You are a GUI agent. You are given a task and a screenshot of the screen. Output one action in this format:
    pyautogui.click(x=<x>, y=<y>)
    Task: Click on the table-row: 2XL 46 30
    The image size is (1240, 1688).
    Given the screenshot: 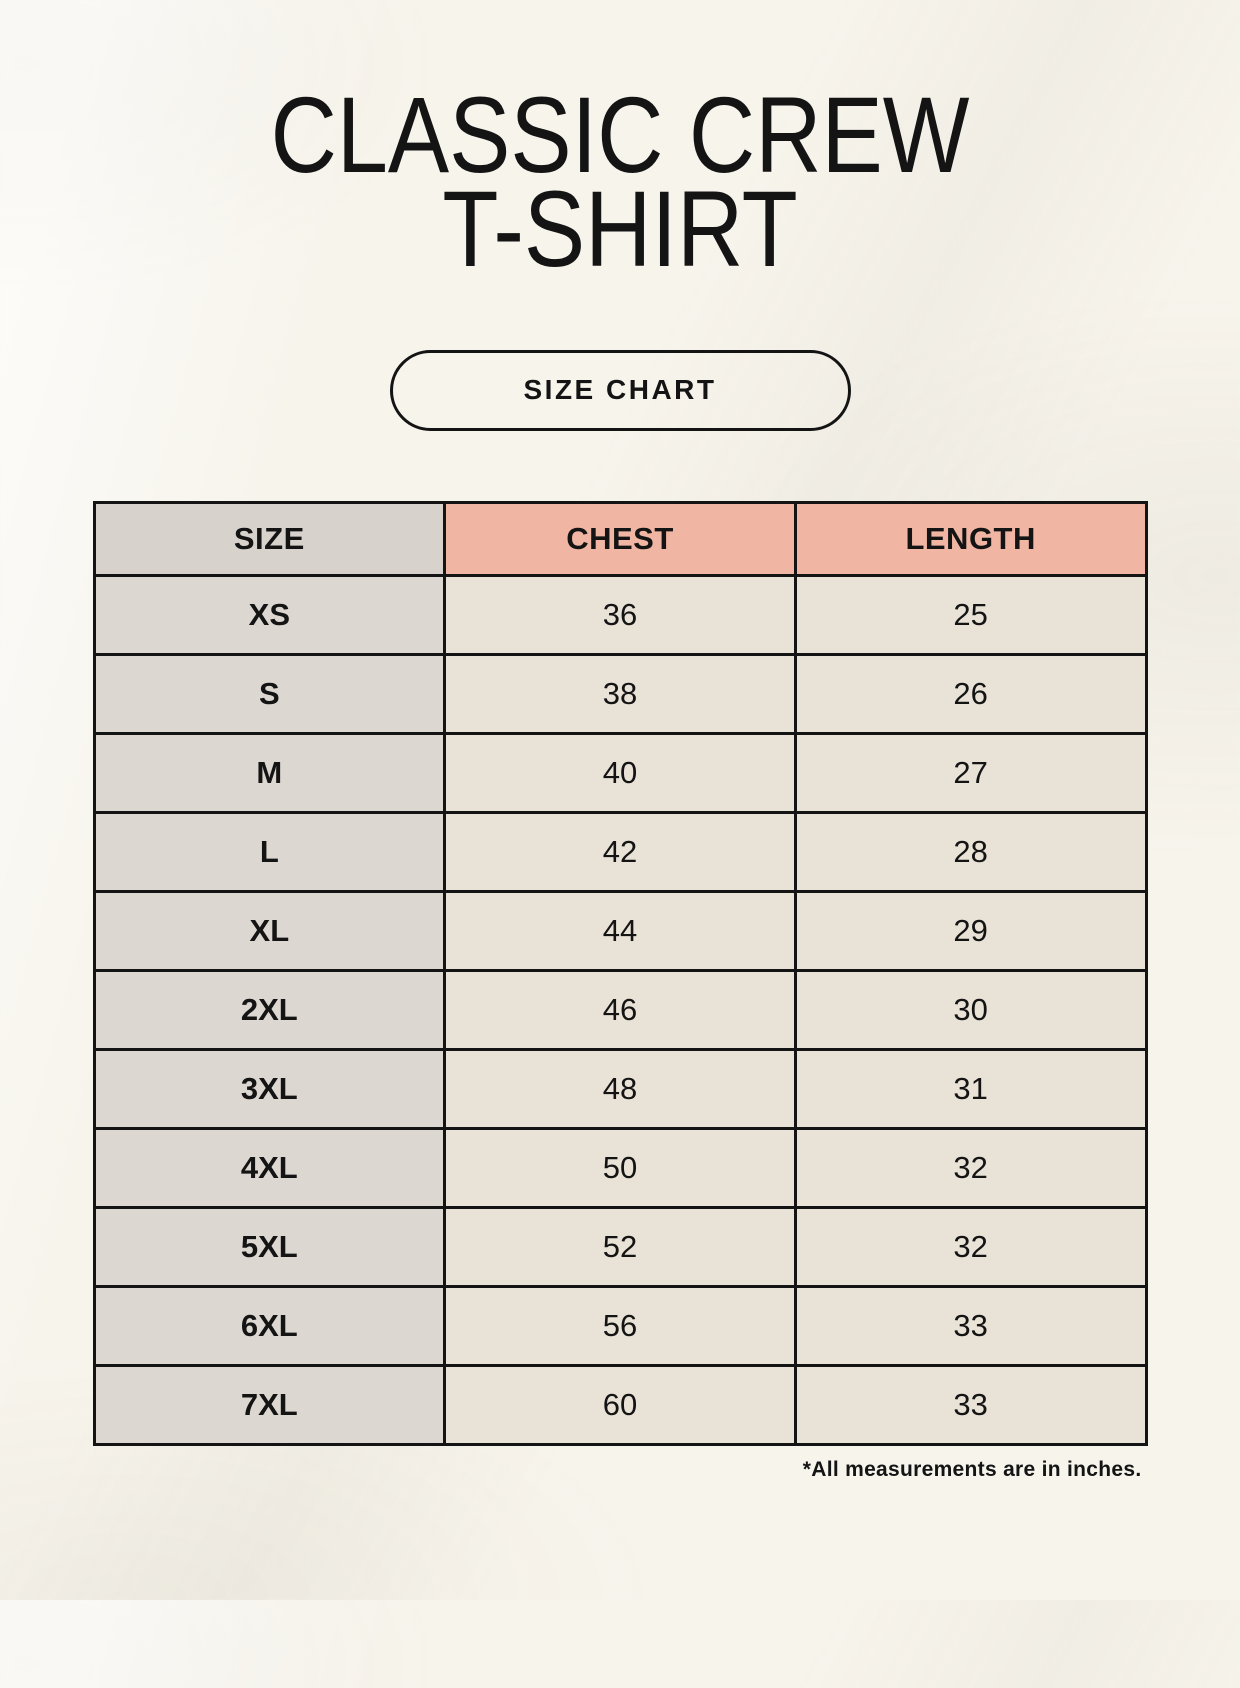 What is the action you would take?
    pyautogui.click(x=620, y=1009)
    